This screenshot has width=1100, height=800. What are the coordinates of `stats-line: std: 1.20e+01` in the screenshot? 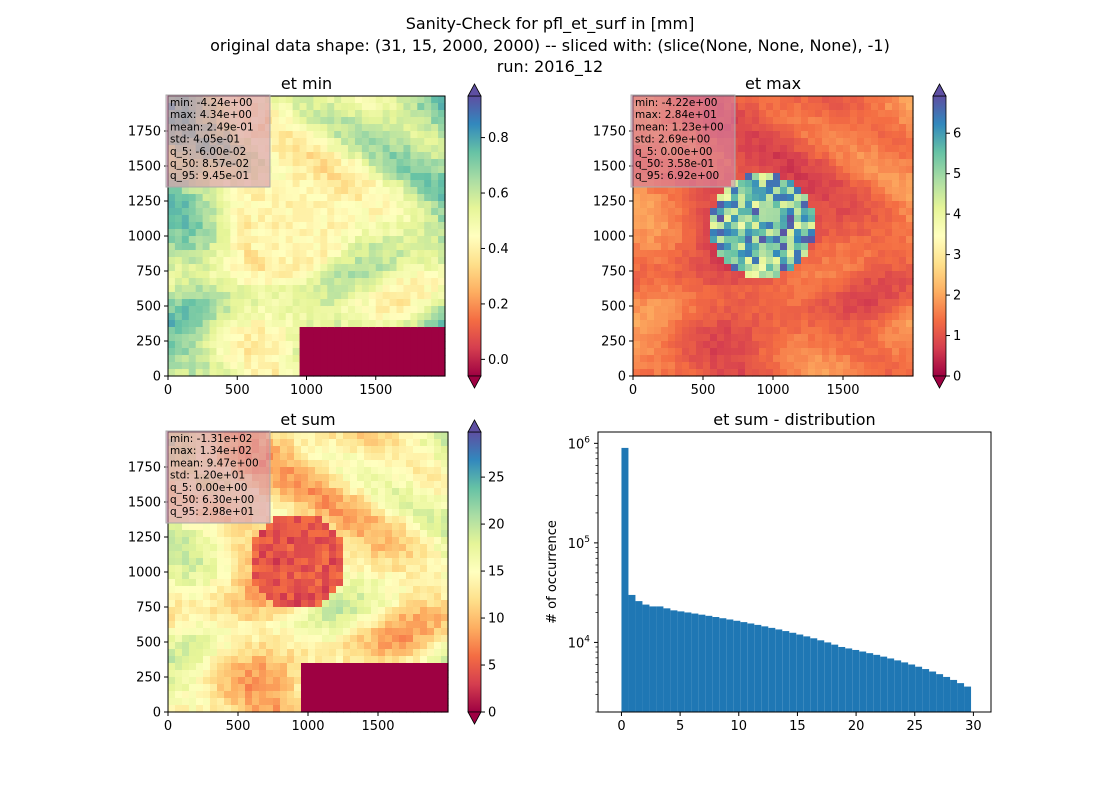 It's located at (207, 476).